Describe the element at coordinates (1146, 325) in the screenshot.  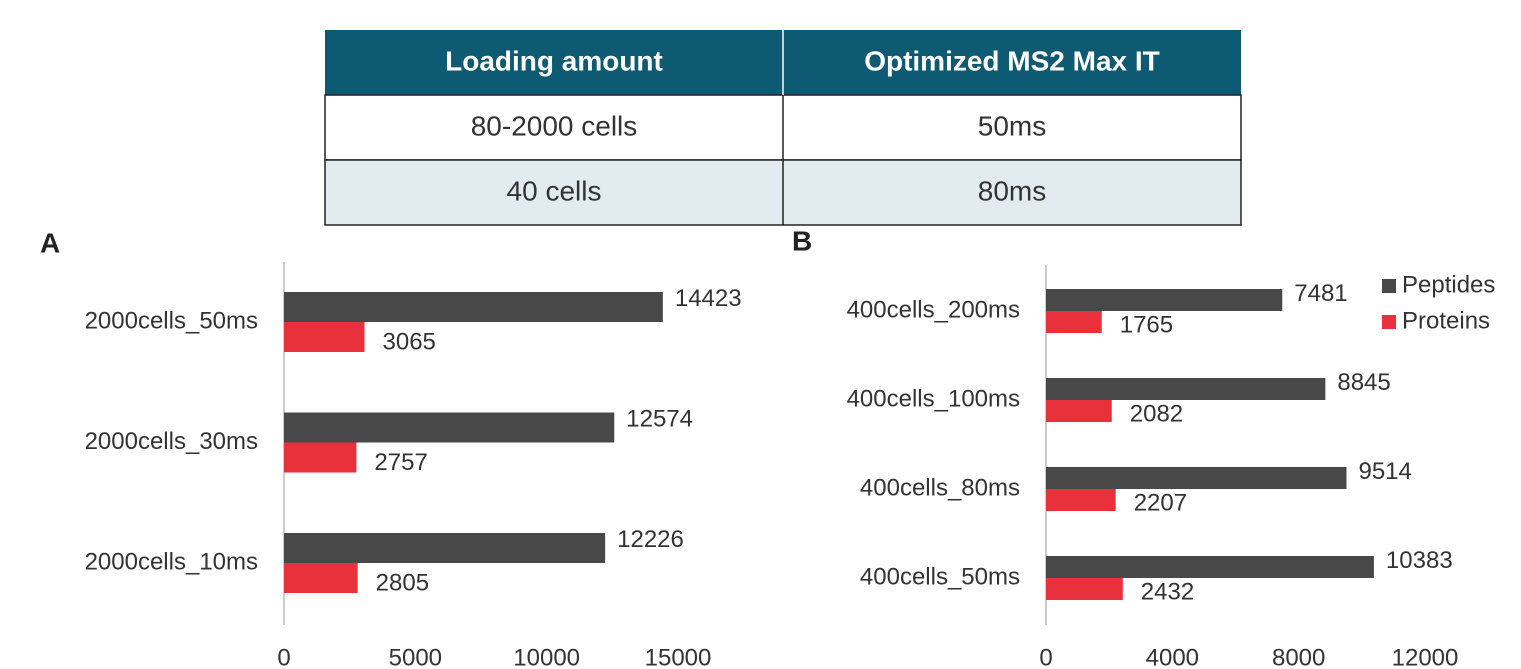
I see `data-label: 1765` at that location.